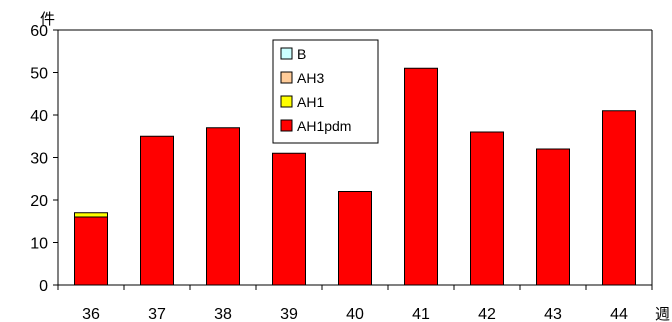  What do you see at coordinates (355, 303) in the screenshot?
I see `x-axis: 36 37 38 39 40 41 42 43 44` at bounding box center [355, 303].